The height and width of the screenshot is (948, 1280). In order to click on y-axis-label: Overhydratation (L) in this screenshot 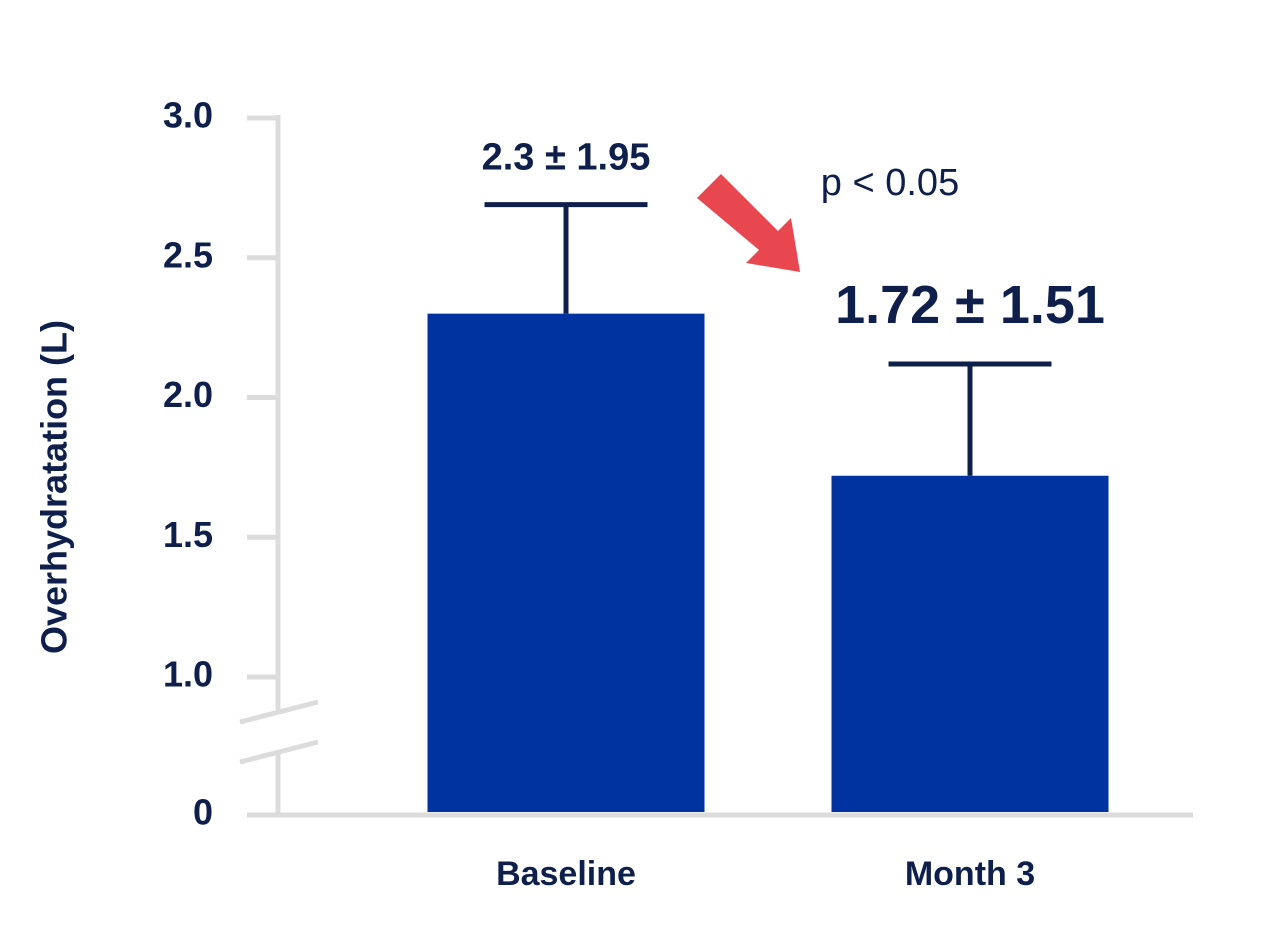, I will do `click(54, 487)`.